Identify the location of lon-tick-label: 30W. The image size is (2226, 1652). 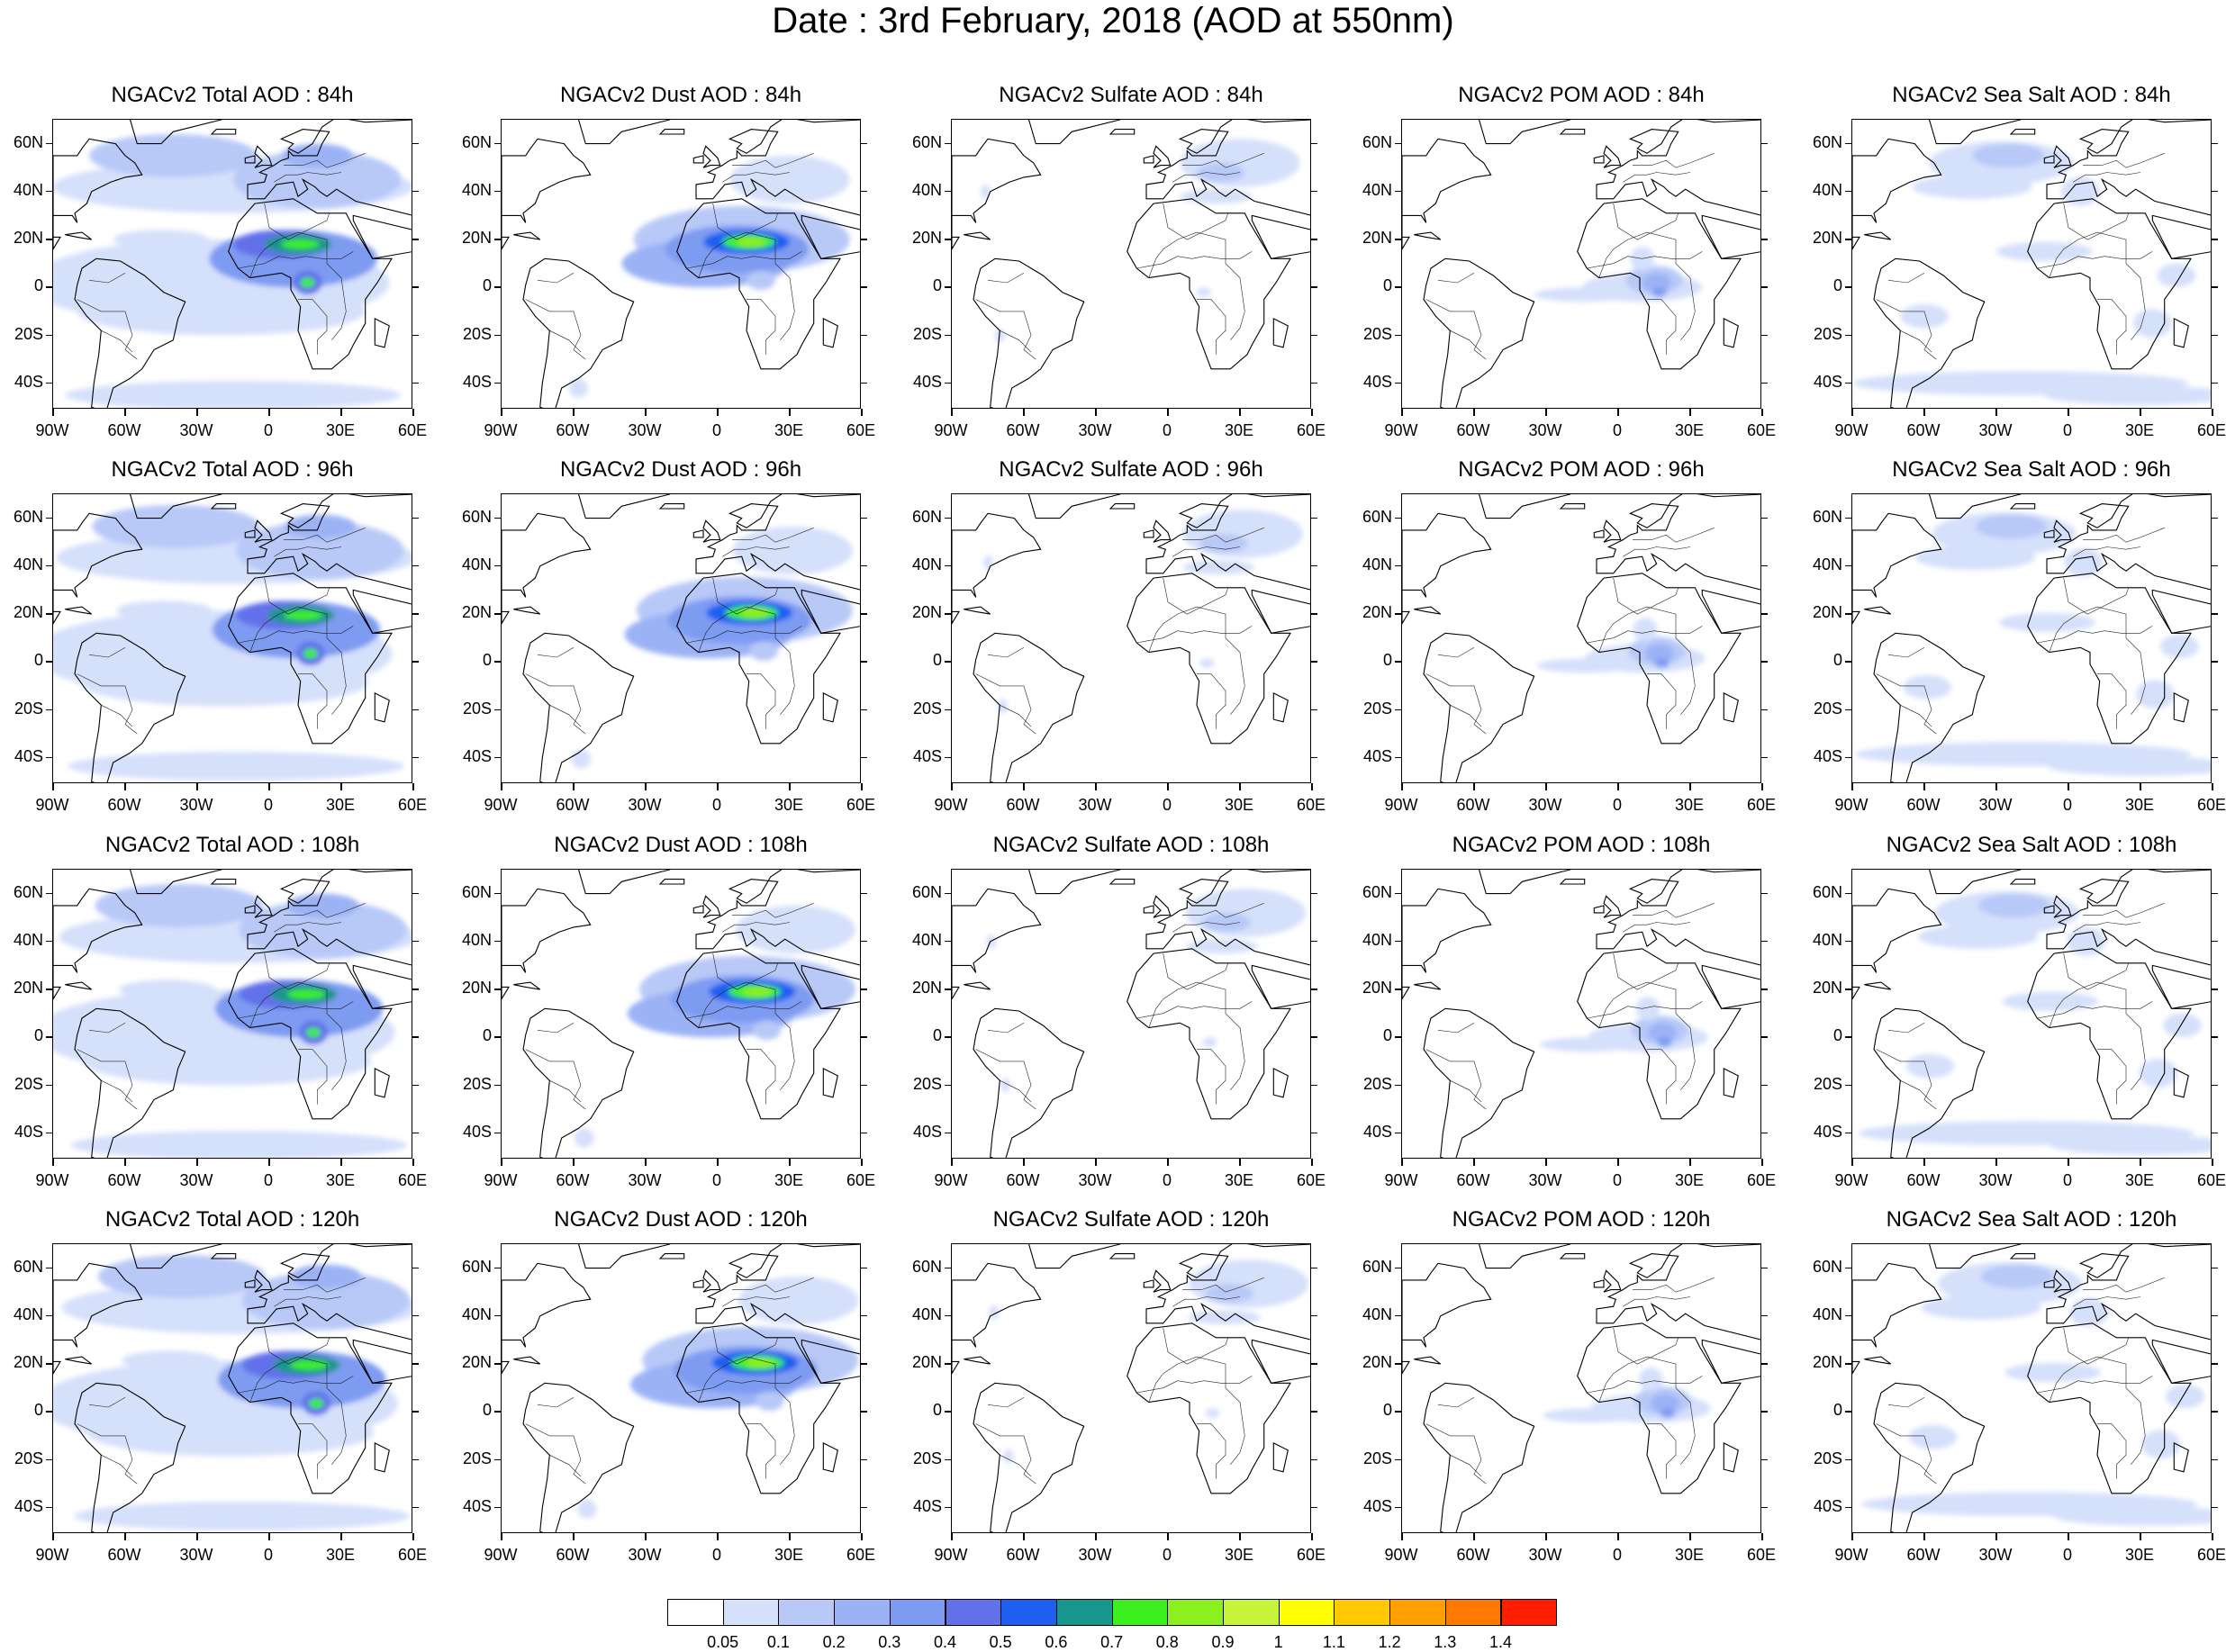
(1095, 1555).